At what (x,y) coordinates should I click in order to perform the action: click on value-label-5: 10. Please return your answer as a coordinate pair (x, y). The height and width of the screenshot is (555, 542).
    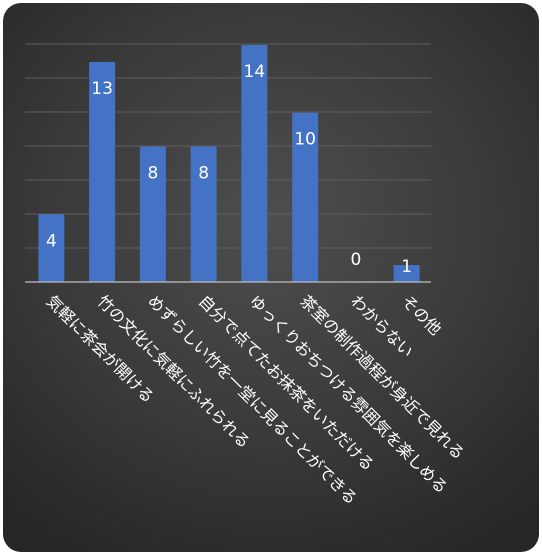
    Looking at the image, I should click on (305, 140).